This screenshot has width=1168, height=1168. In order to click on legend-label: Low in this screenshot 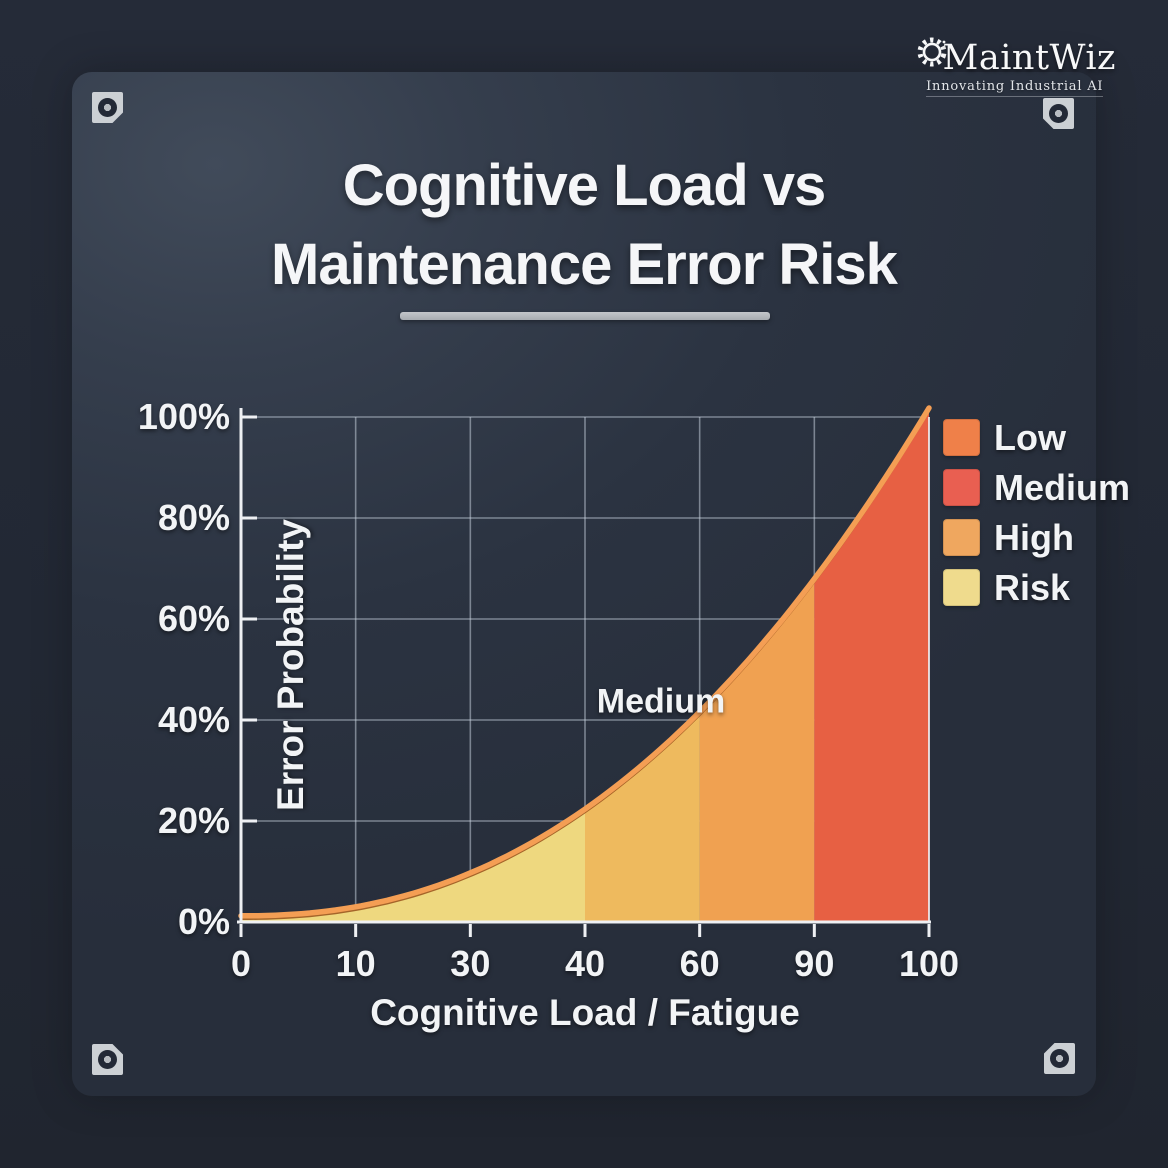, I will do `click(1030, 437)`.